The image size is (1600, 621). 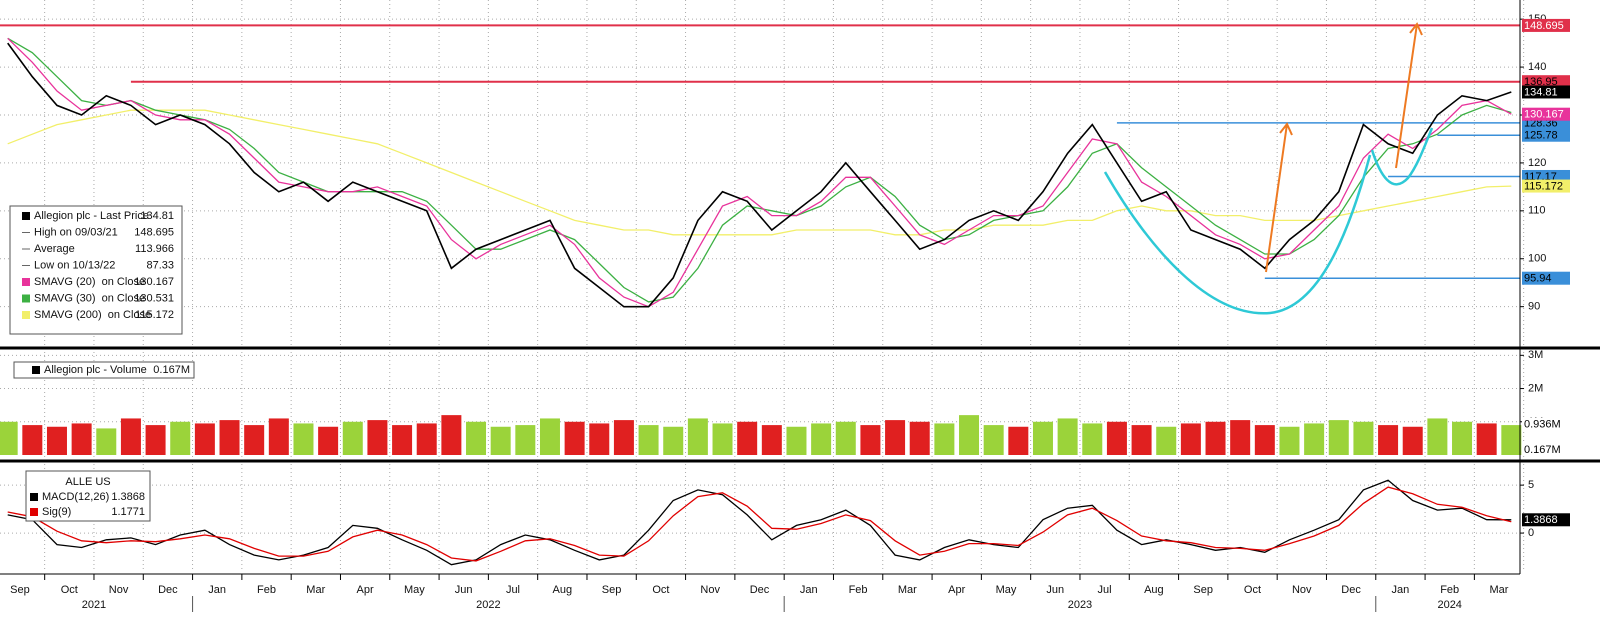 I want to click on x-tick-label: Feb, so click(x=266, y=590).